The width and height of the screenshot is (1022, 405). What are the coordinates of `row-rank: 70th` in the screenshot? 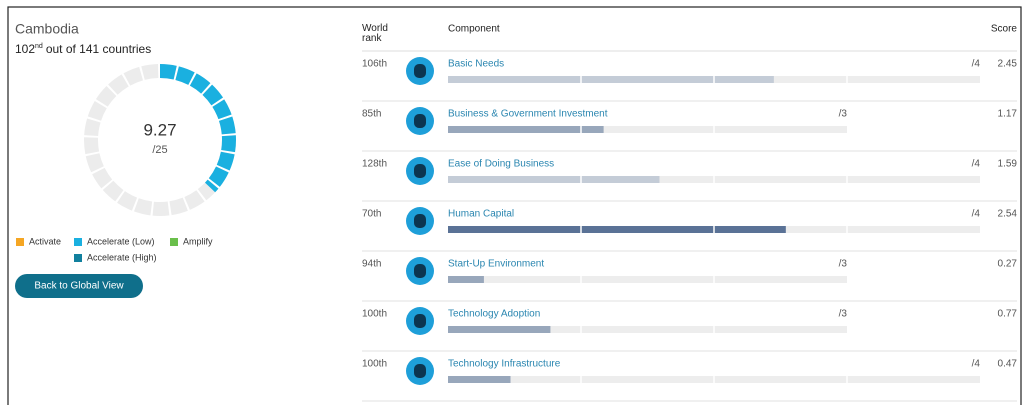 It's located at (371, 214).